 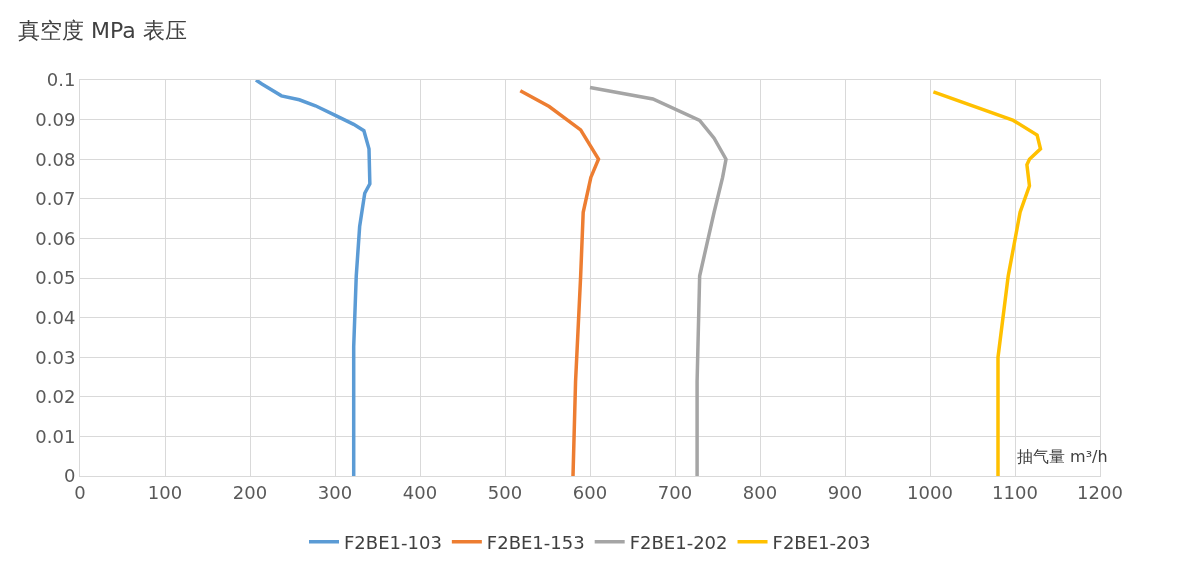 I want to click on x-tick-label: 500, so click(x=505, y=492).